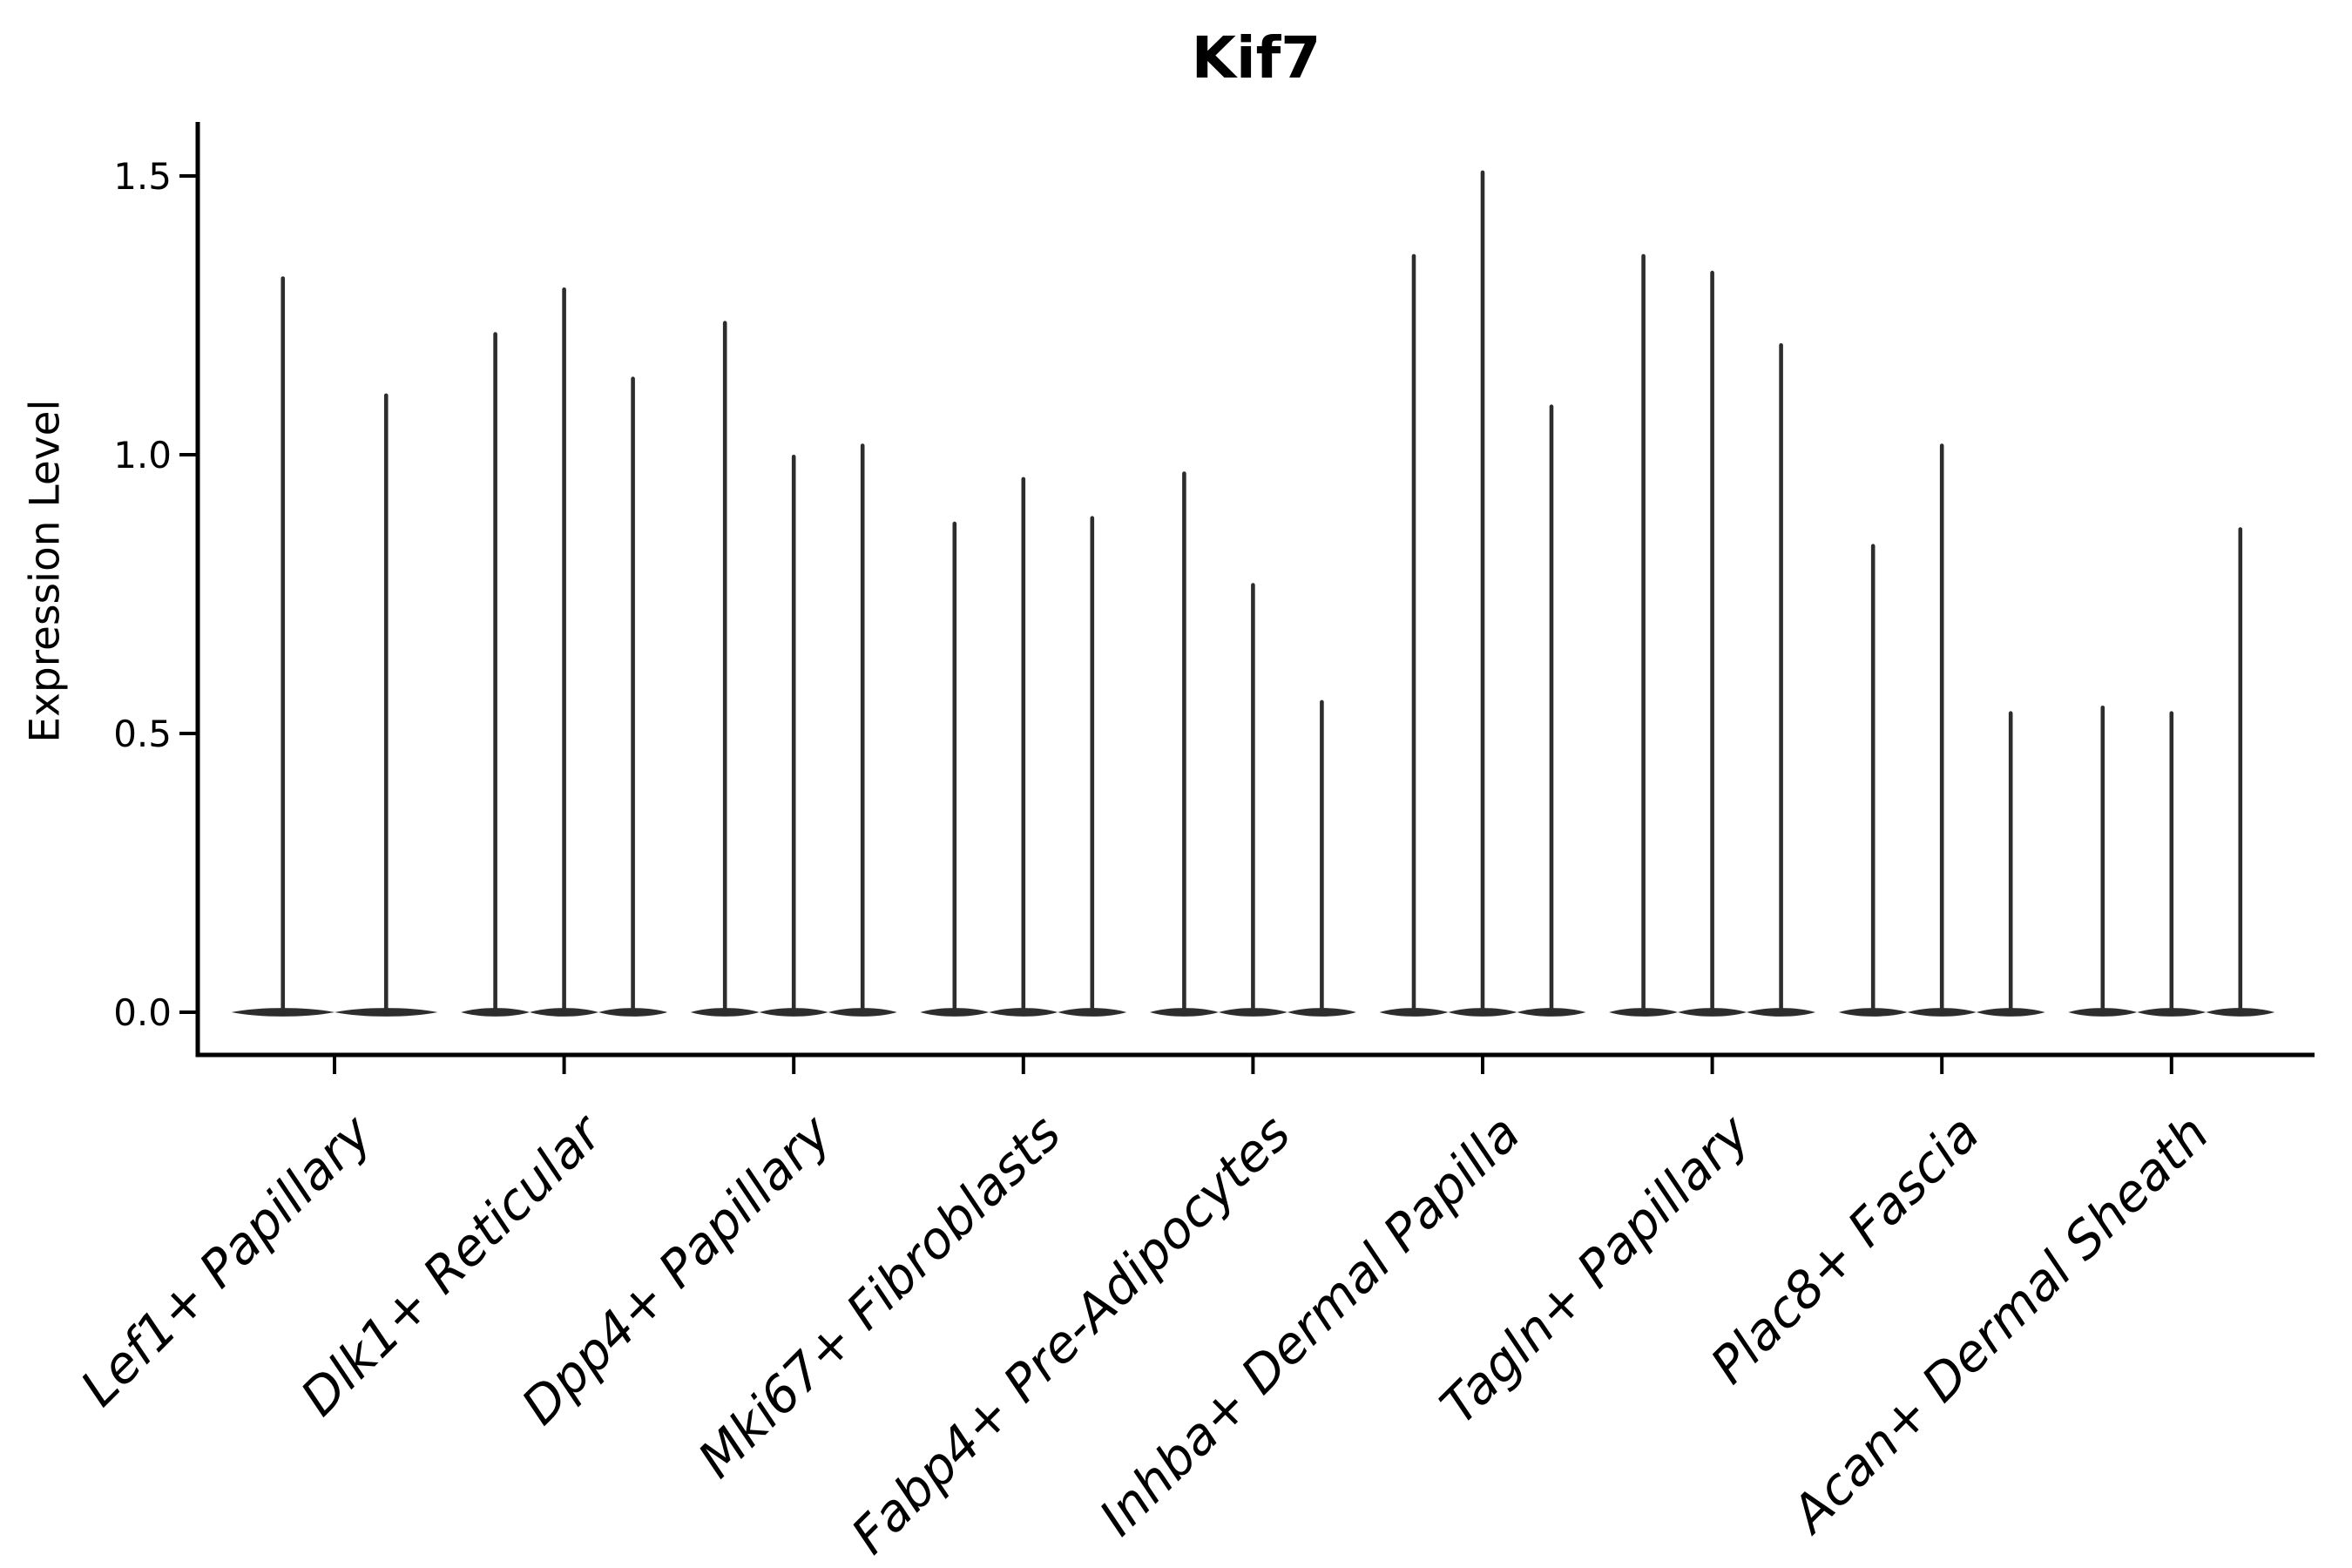 This screenshot has height=1568, width=2352. What do you see at coordinates (142, 1013) in the screenshot?
I see `y-tick-label: 0.0` at bounding box center [142, 1013].